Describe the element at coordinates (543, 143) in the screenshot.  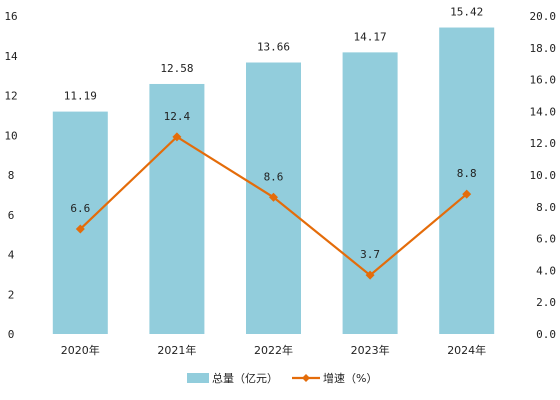
I see `right-tick-label: 12.0` at that location.